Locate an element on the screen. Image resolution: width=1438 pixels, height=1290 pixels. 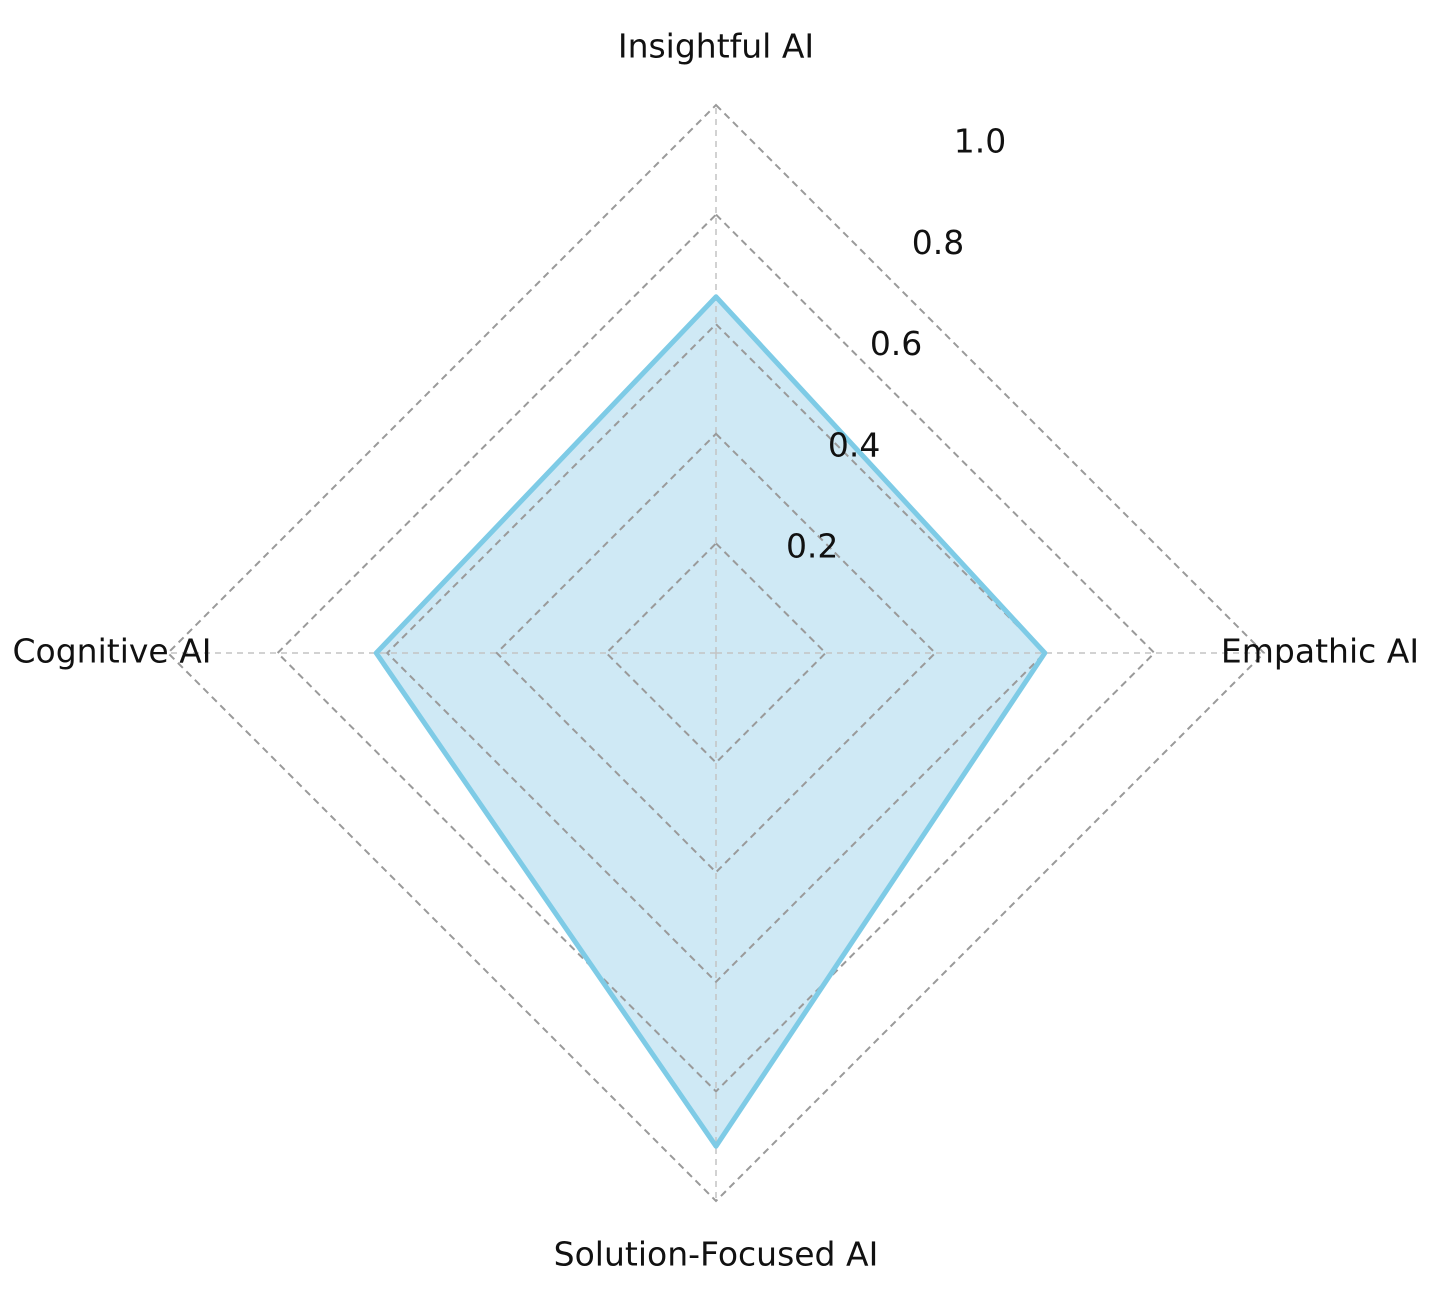
r-tick-label: 0.6 is located at coordinates (896, 343).